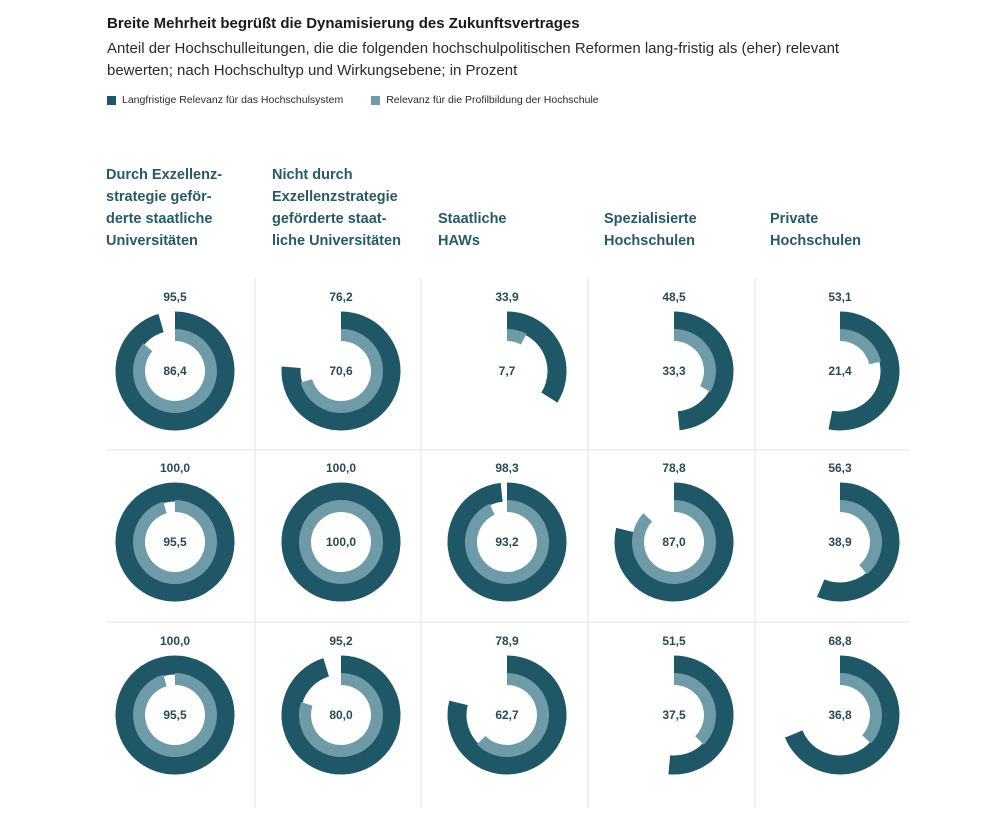 The image size is (1000, 830). What do you see at coordinates (650, 219) in the screenshot?
I see `column-header-line: Spezialisierte` at bounding box center [650, 219].